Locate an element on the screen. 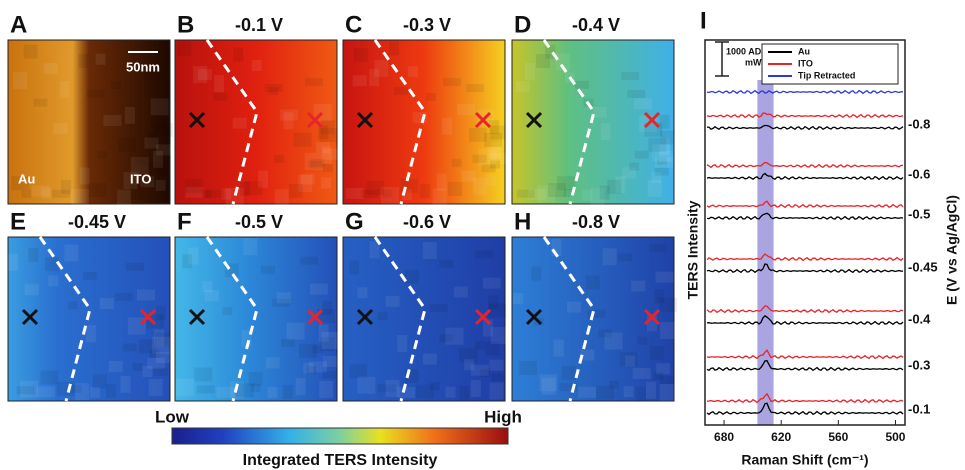  peak-band is located at coordinates (765, 252).